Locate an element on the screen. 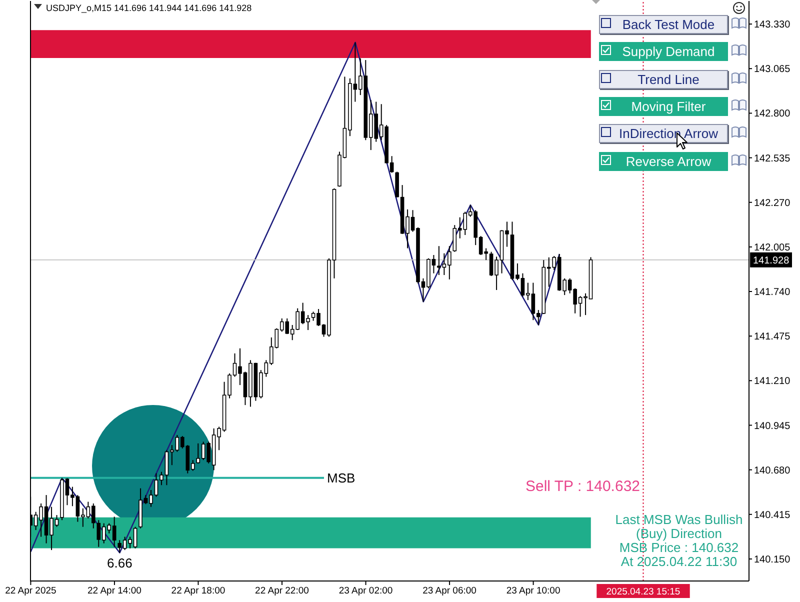 The height and width of the screenshot is (602, 800). annotation: (Buy) Direction is located at coordinates (679, 533).